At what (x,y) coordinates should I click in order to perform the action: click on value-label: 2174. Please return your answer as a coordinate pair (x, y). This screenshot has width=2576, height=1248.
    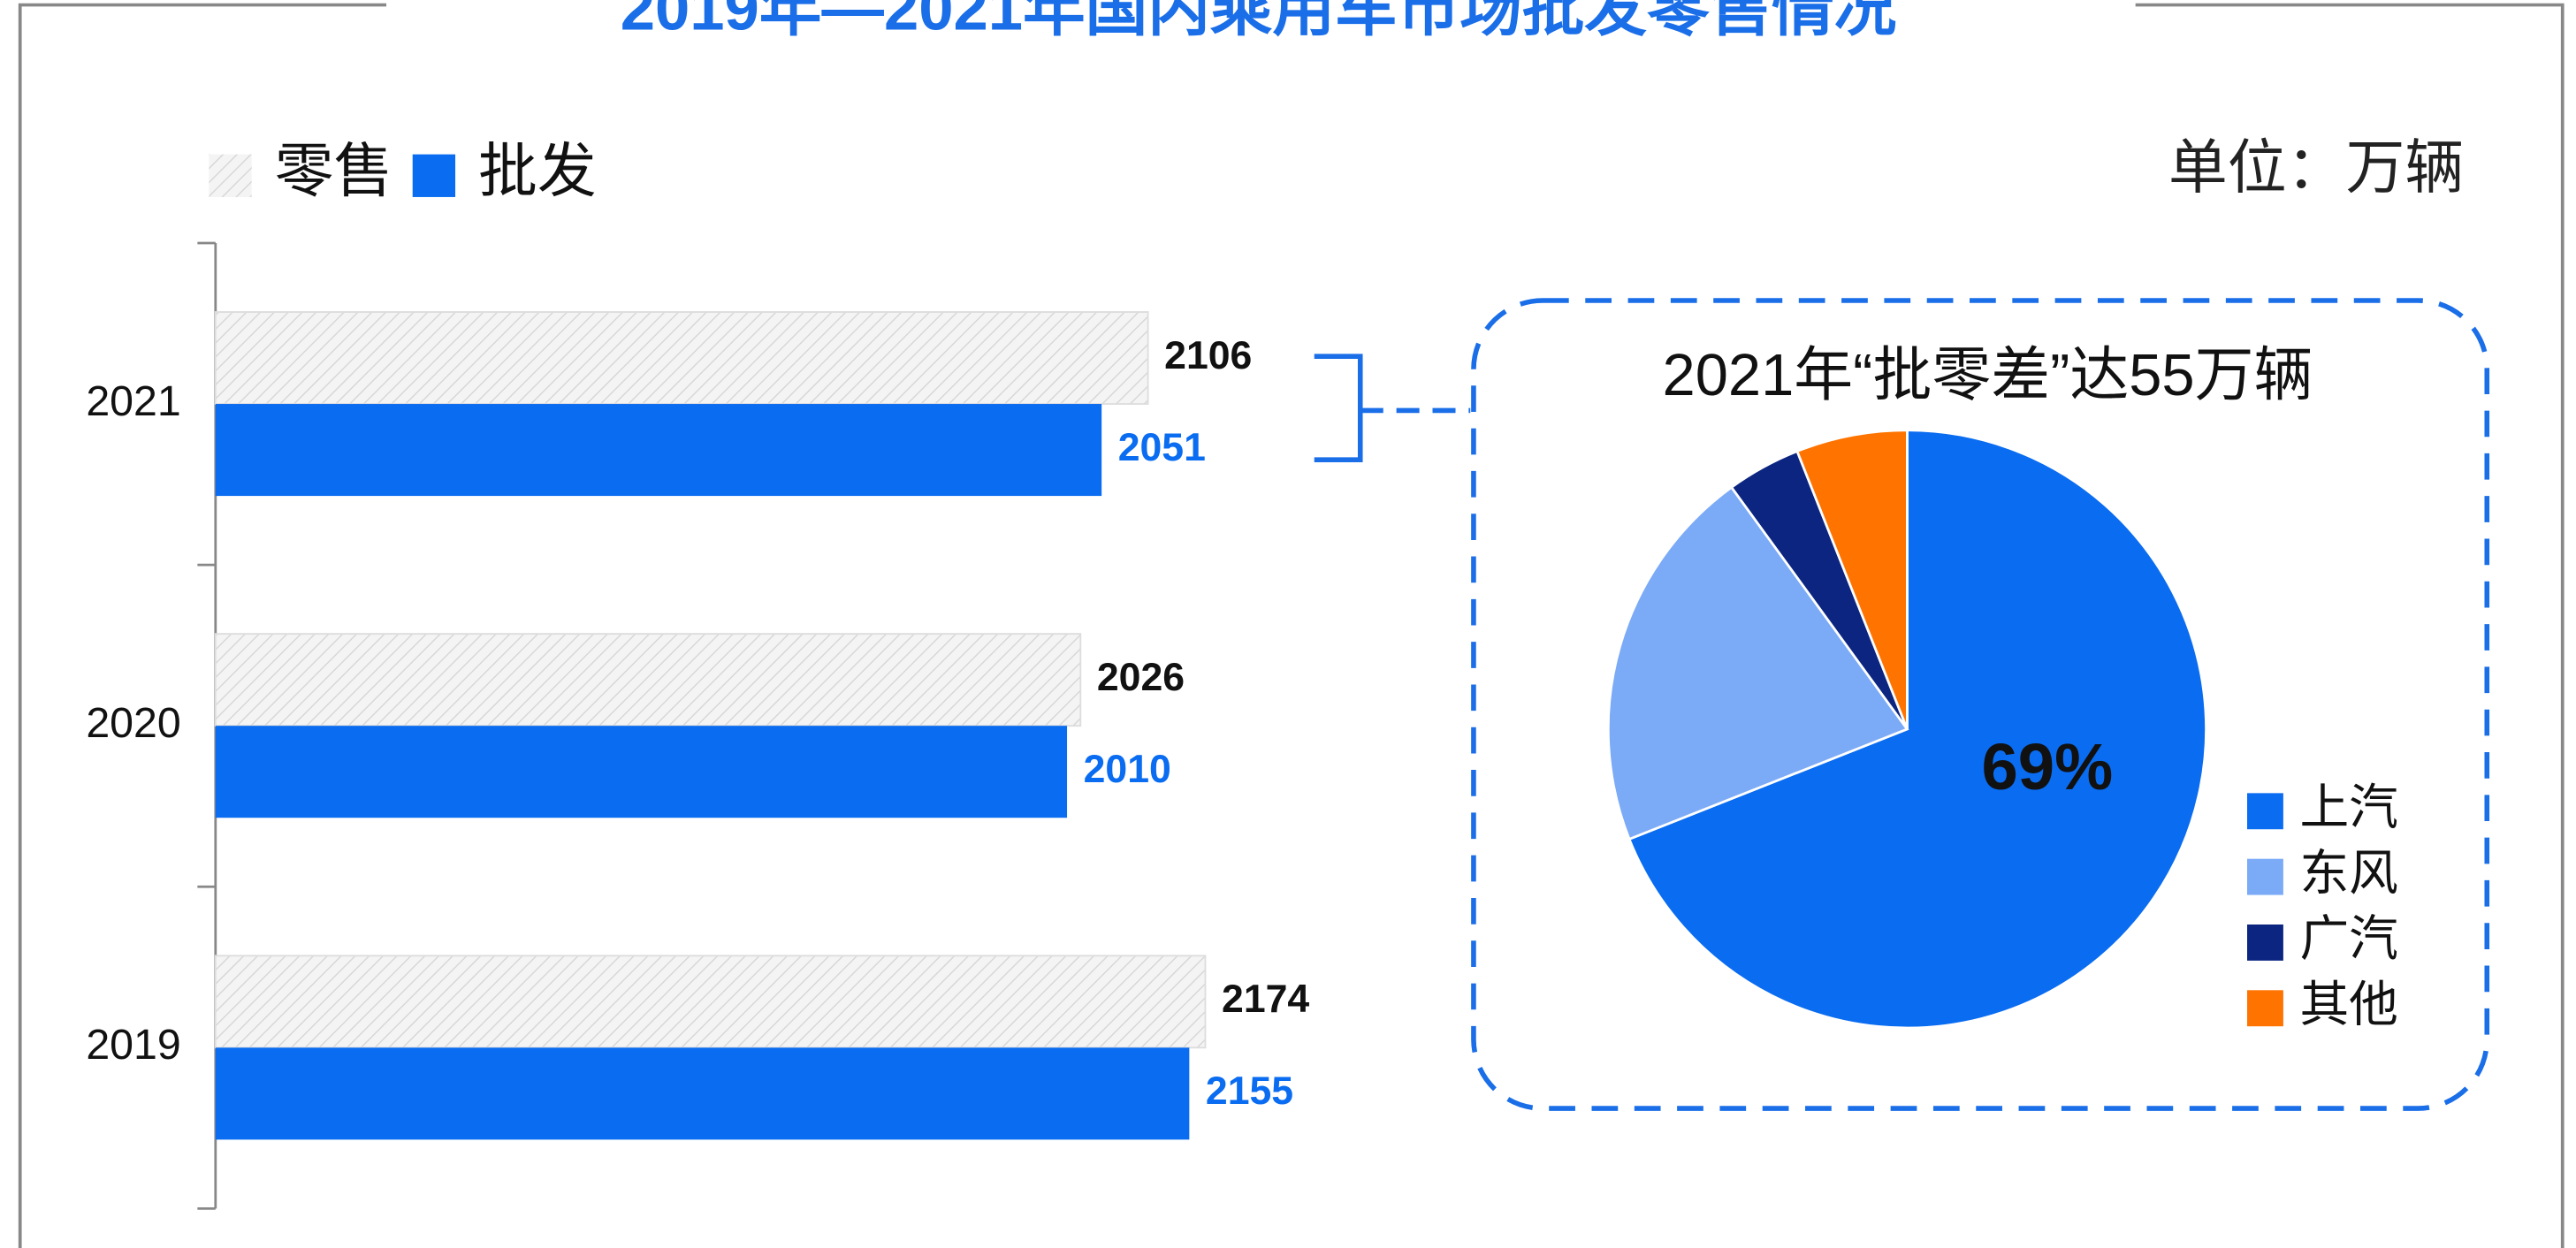
    Looking at the image, I should click on (1265, 999).